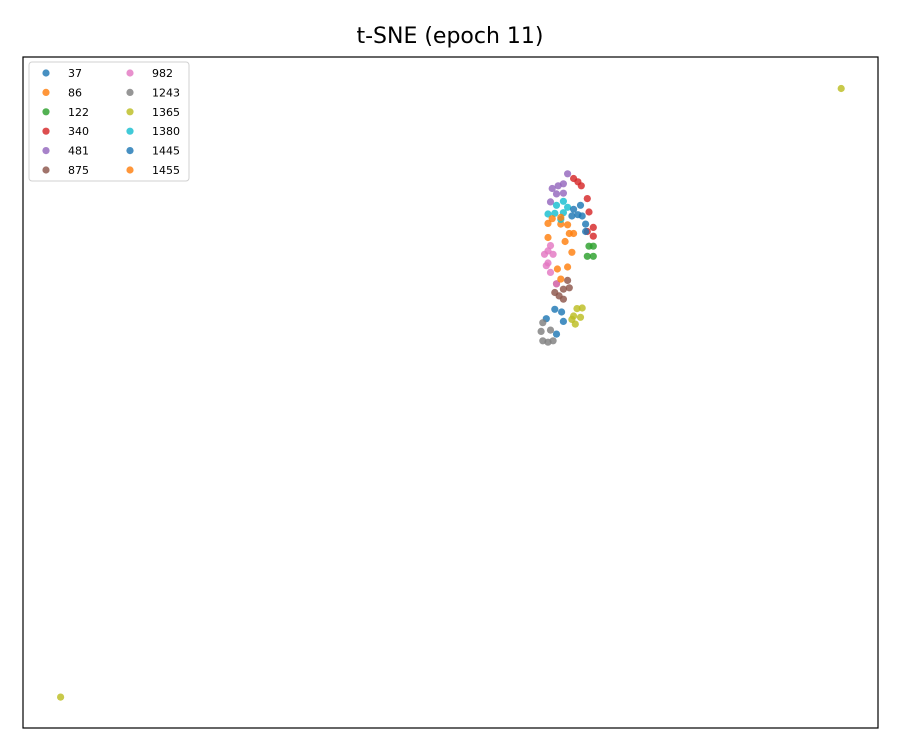 Image resolution: width=900 pixels, height=750 pixels. What do you see at coordinates (75, 92) in the screenshot?
I see `legend-label-86: 86` at bounding box center [75, 92].